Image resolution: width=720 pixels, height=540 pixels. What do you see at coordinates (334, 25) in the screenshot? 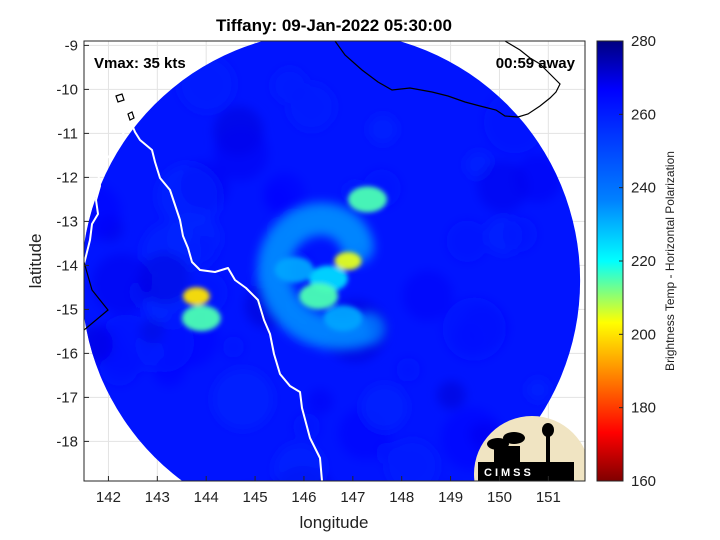
I see `chart-title: Tiffany: 09-Jan-2022 05:30:00` at bounding box center [334, 25].